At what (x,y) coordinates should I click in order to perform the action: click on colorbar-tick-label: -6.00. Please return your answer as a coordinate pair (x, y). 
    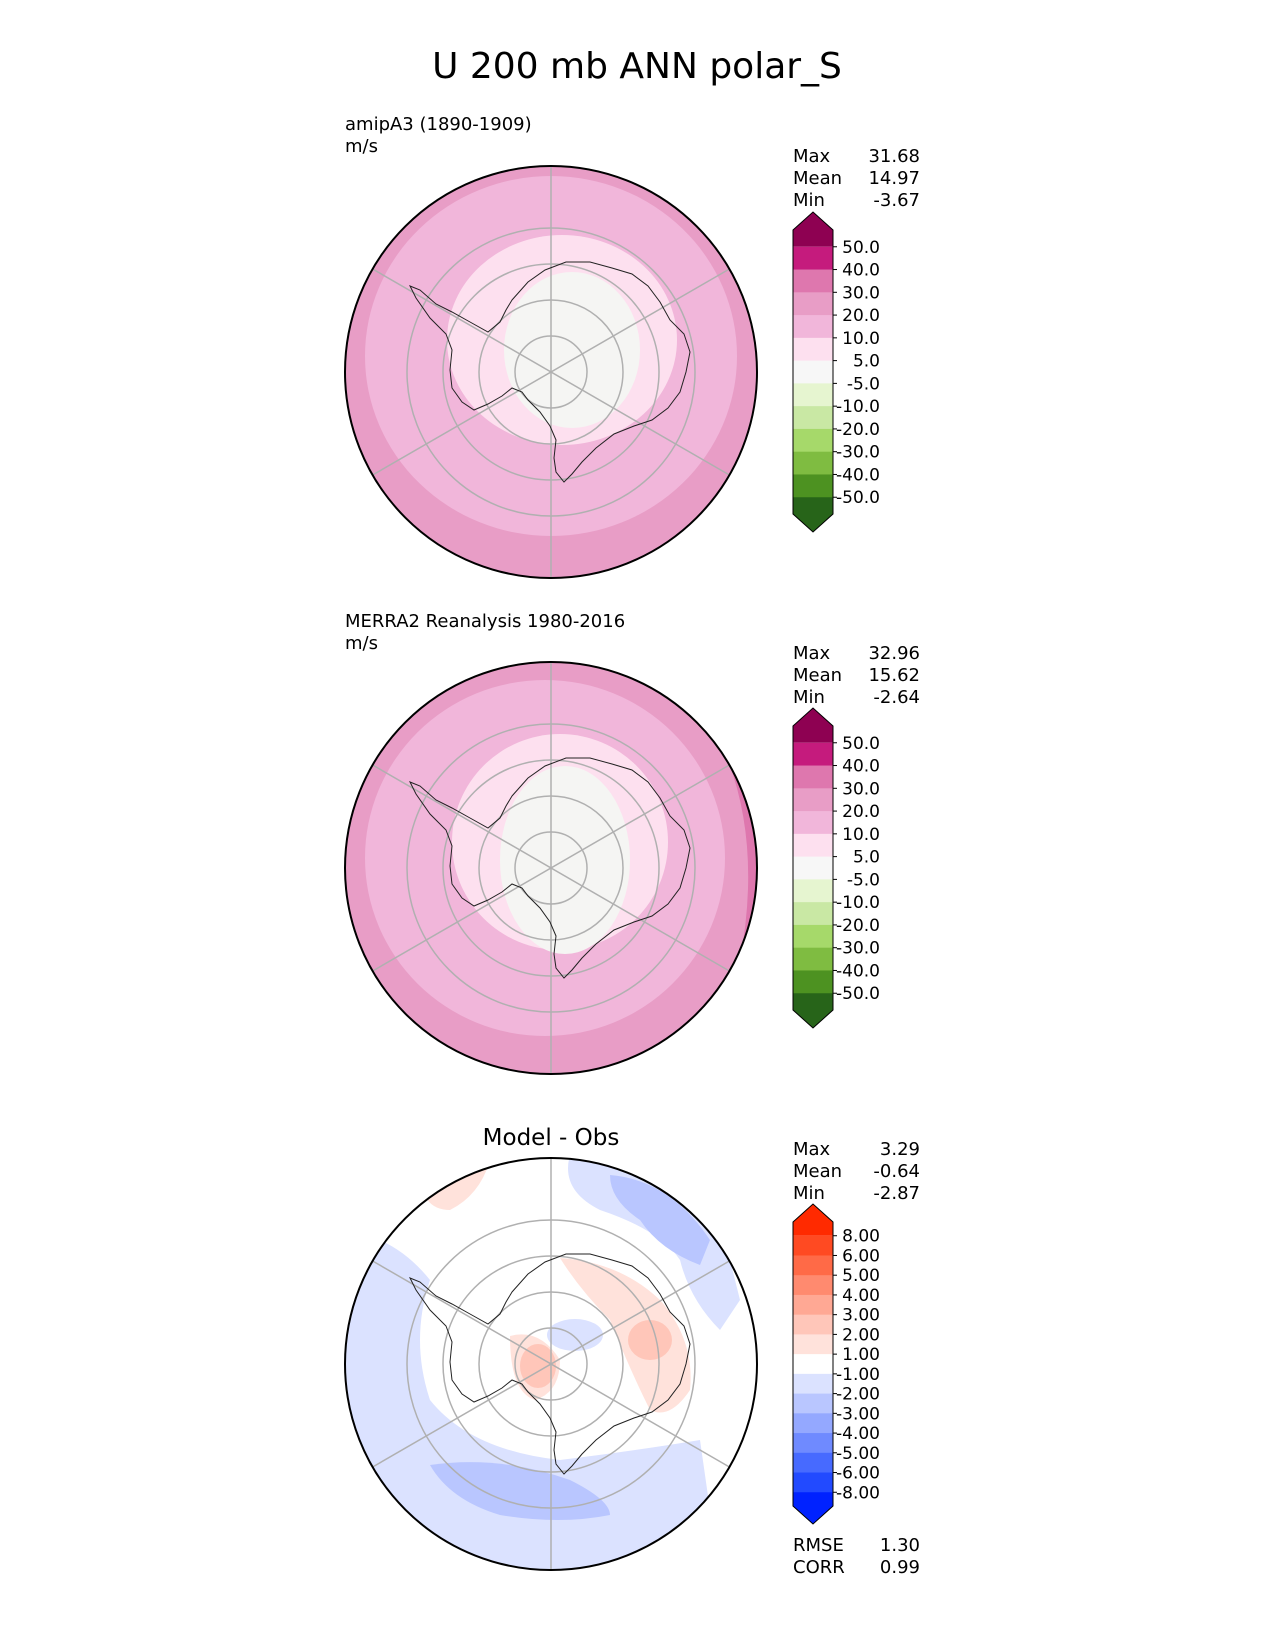
    Looking at the image, I should click on (858, 1474).